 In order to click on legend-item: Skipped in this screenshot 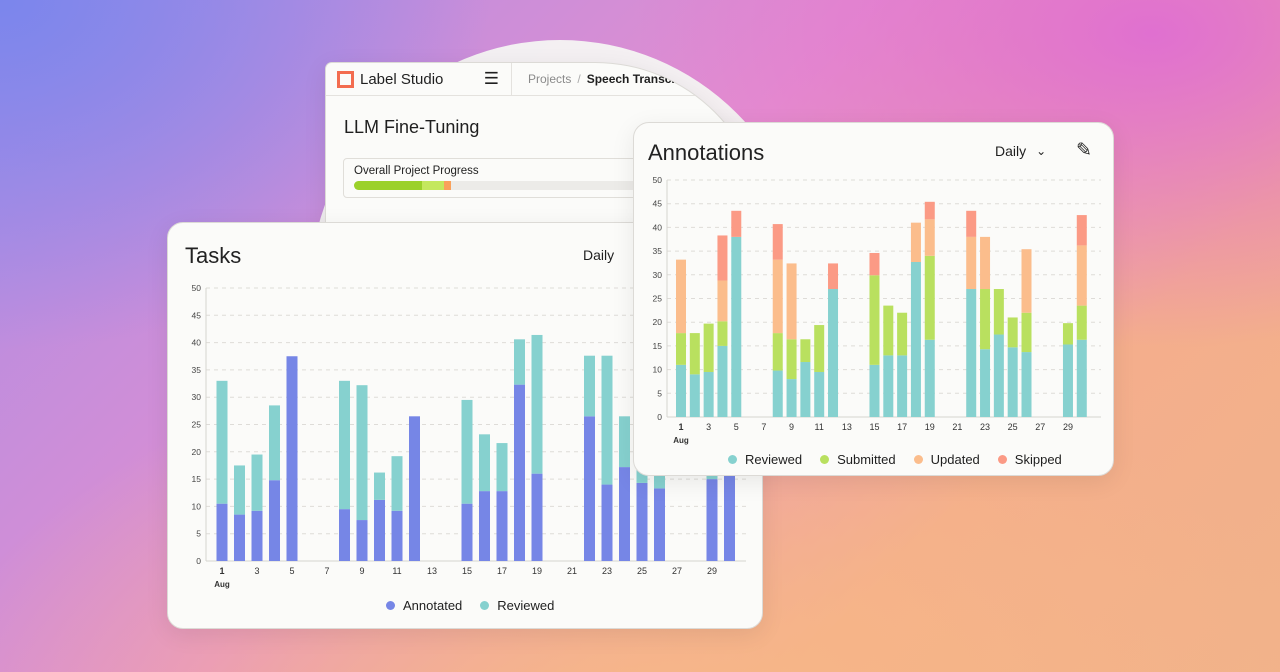, I will do `click(1029, 459)`.